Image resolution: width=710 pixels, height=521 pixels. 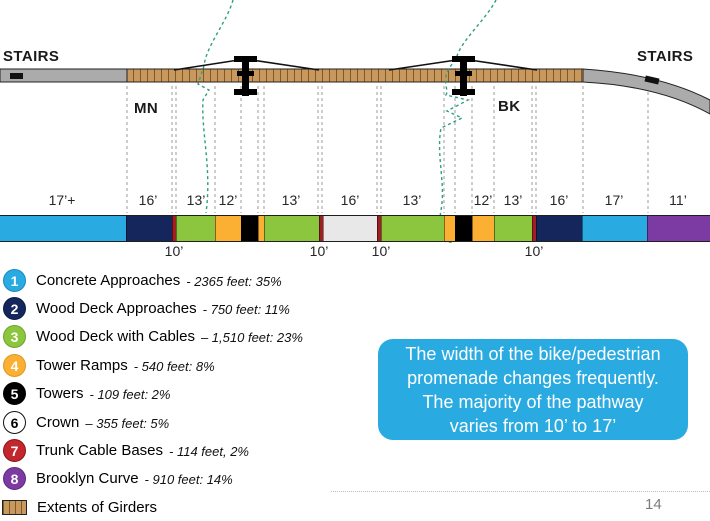 I want to click on callout-line: varies from 10’ to 17’, so click(x=533, y=425).